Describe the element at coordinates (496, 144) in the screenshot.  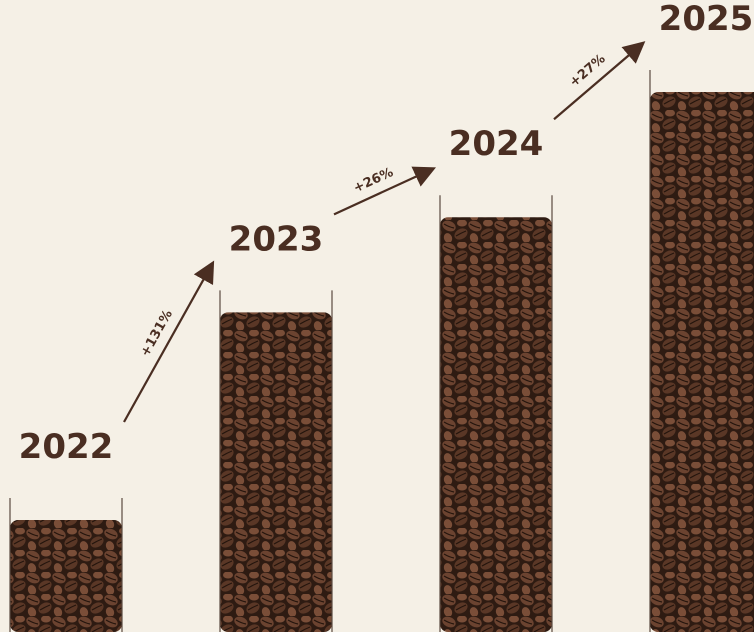
I see `year-label: 2024` at that location.